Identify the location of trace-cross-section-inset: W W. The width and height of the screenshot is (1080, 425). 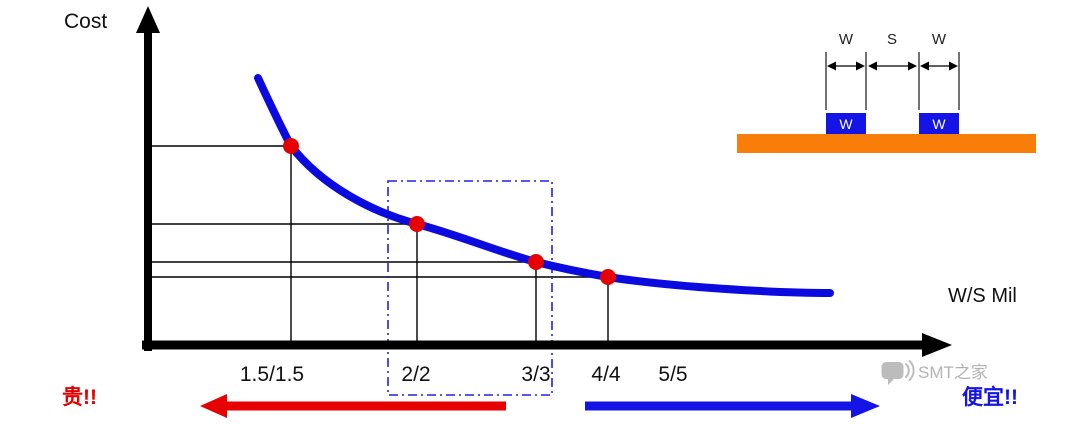
(886, 92).